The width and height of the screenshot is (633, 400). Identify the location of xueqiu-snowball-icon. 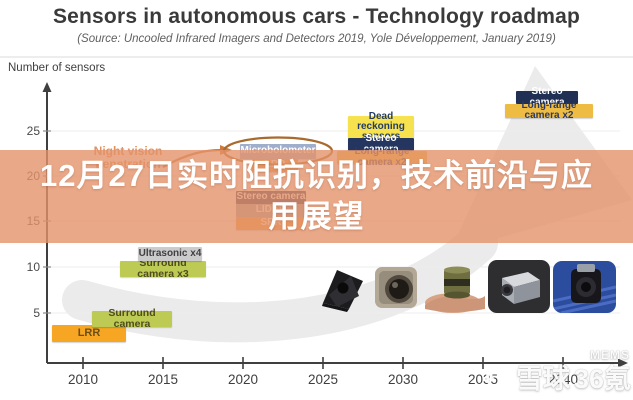
(498, 377).